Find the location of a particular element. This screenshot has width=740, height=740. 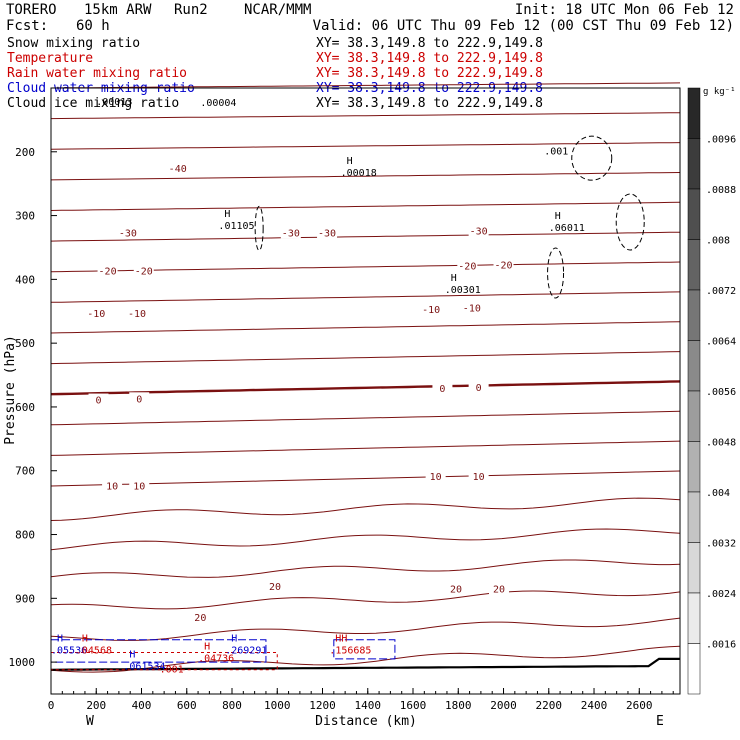

x-tick-label: 1200 is located at coordinates (322, 705).